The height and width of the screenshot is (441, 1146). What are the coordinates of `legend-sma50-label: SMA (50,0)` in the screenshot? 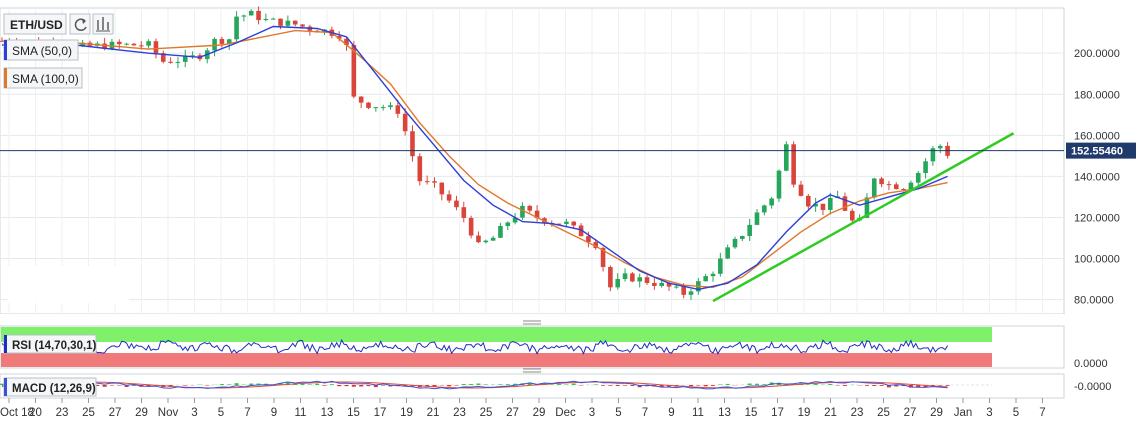 It's located at (42, 51).